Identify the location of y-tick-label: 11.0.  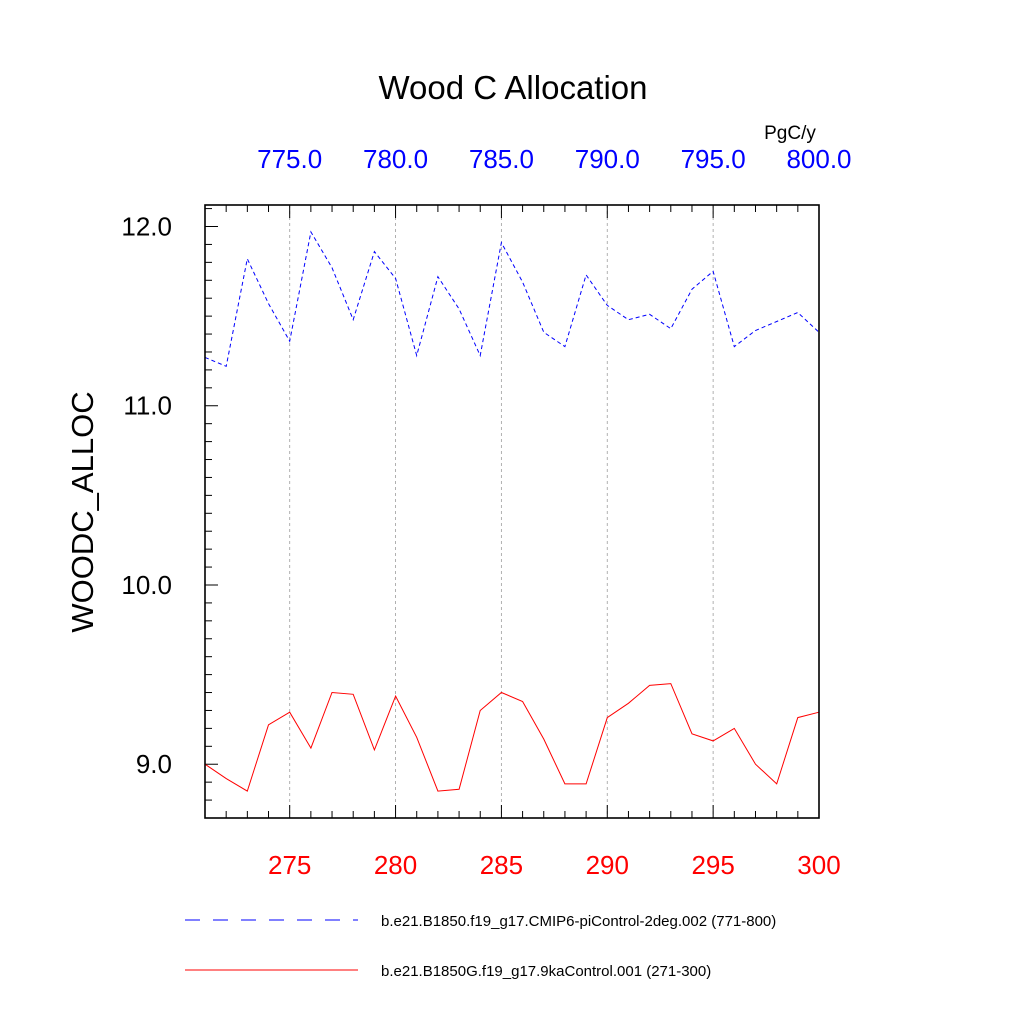
(147, 406).